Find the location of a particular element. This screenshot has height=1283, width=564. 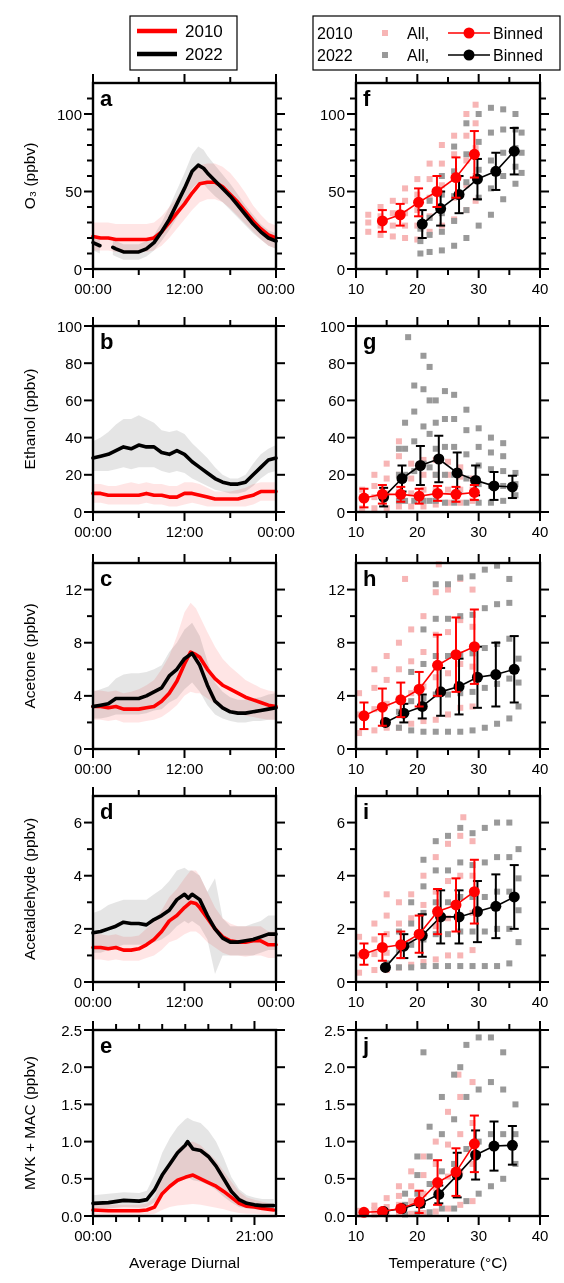

y-axis-title: Acetaldehyde (ppbv) is located at coordinates (29, 889).